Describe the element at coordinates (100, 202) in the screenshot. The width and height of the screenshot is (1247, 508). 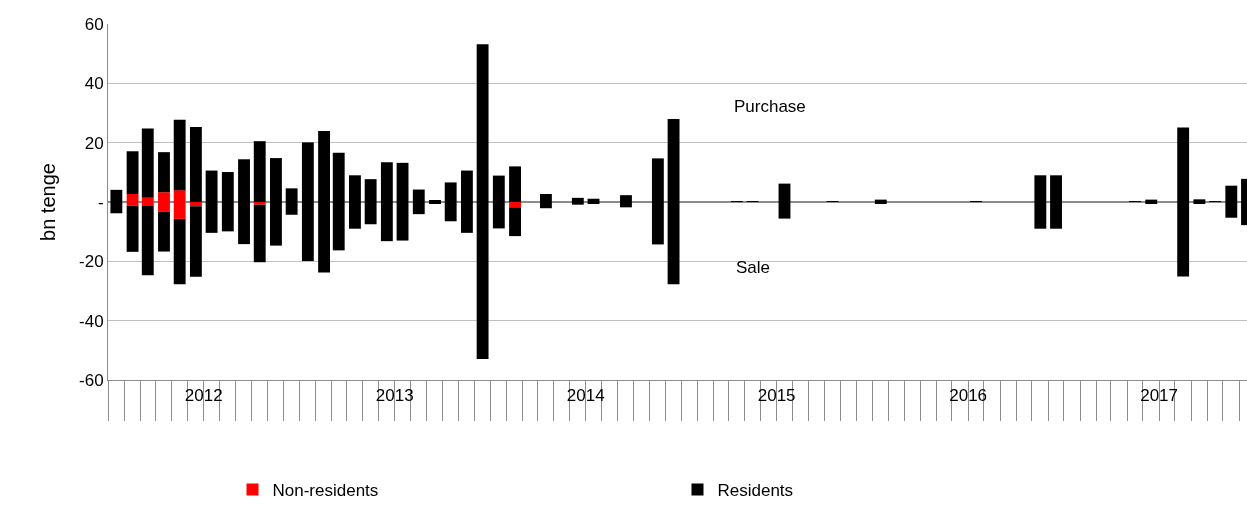
I see `y-tick-label: -` at that location.